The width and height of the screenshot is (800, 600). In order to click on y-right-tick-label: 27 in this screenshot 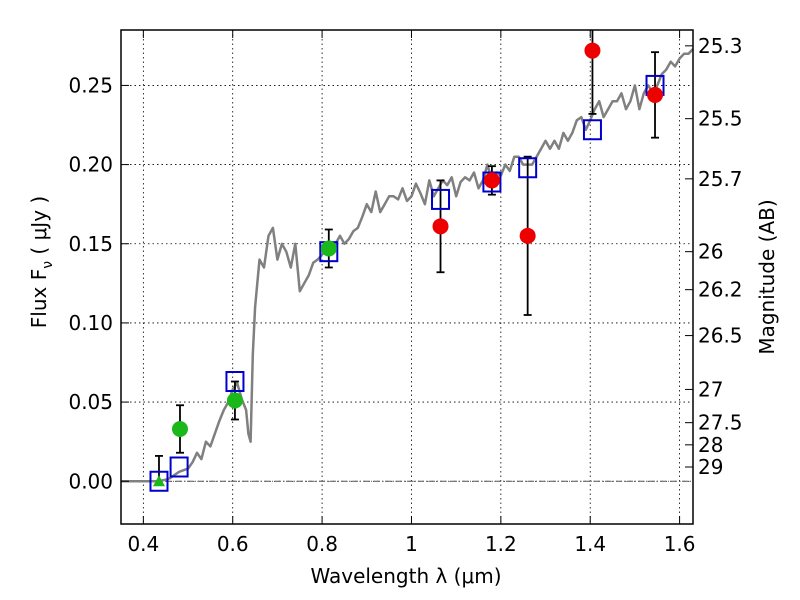, I will do `click(710, 389)`.